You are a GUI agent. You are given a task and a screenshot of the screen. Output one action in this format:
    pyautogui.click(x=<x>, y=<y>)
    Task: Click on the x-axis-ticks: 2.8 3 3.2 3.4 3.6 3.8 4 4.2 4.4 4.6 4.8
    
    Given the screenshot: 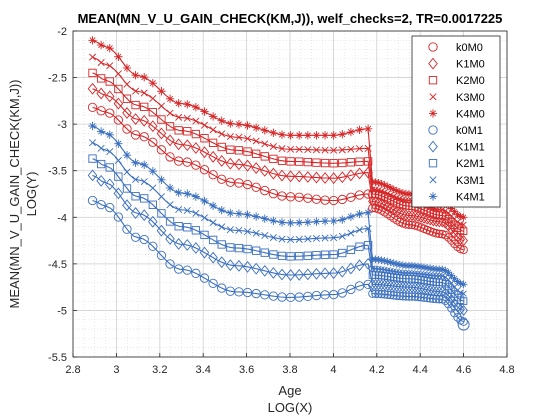 What is the action you would take?
    pyautogui.click(x=290, y=364)
    